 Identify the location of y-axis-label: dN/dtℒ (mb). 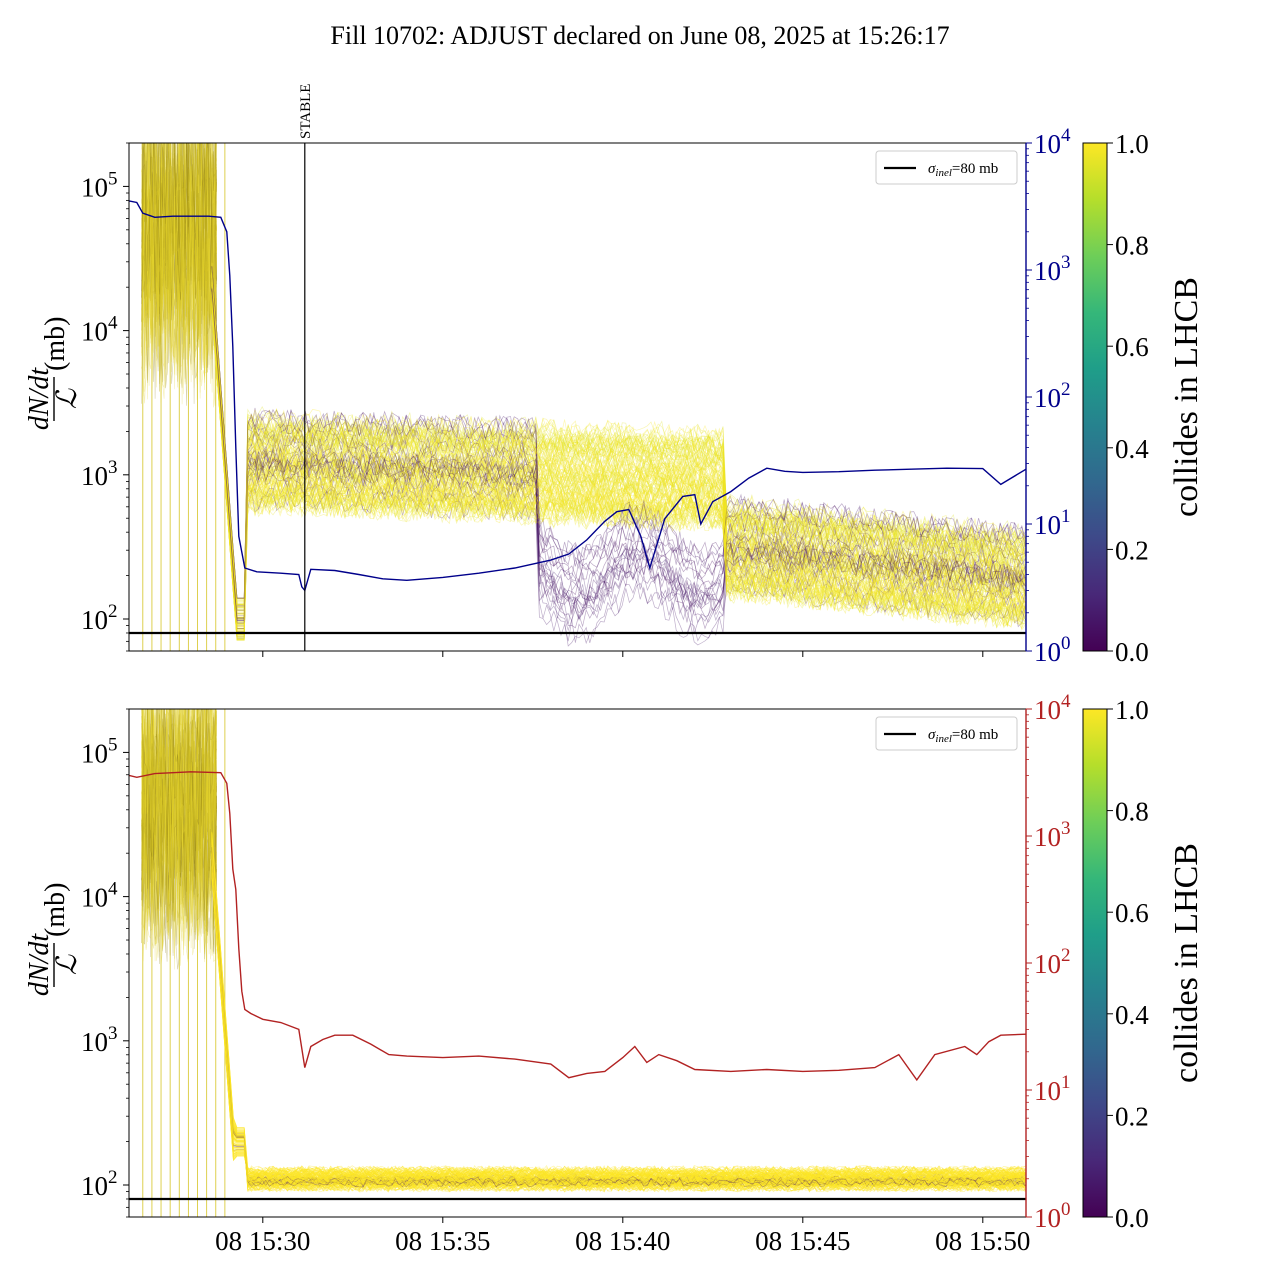
(53, 374).